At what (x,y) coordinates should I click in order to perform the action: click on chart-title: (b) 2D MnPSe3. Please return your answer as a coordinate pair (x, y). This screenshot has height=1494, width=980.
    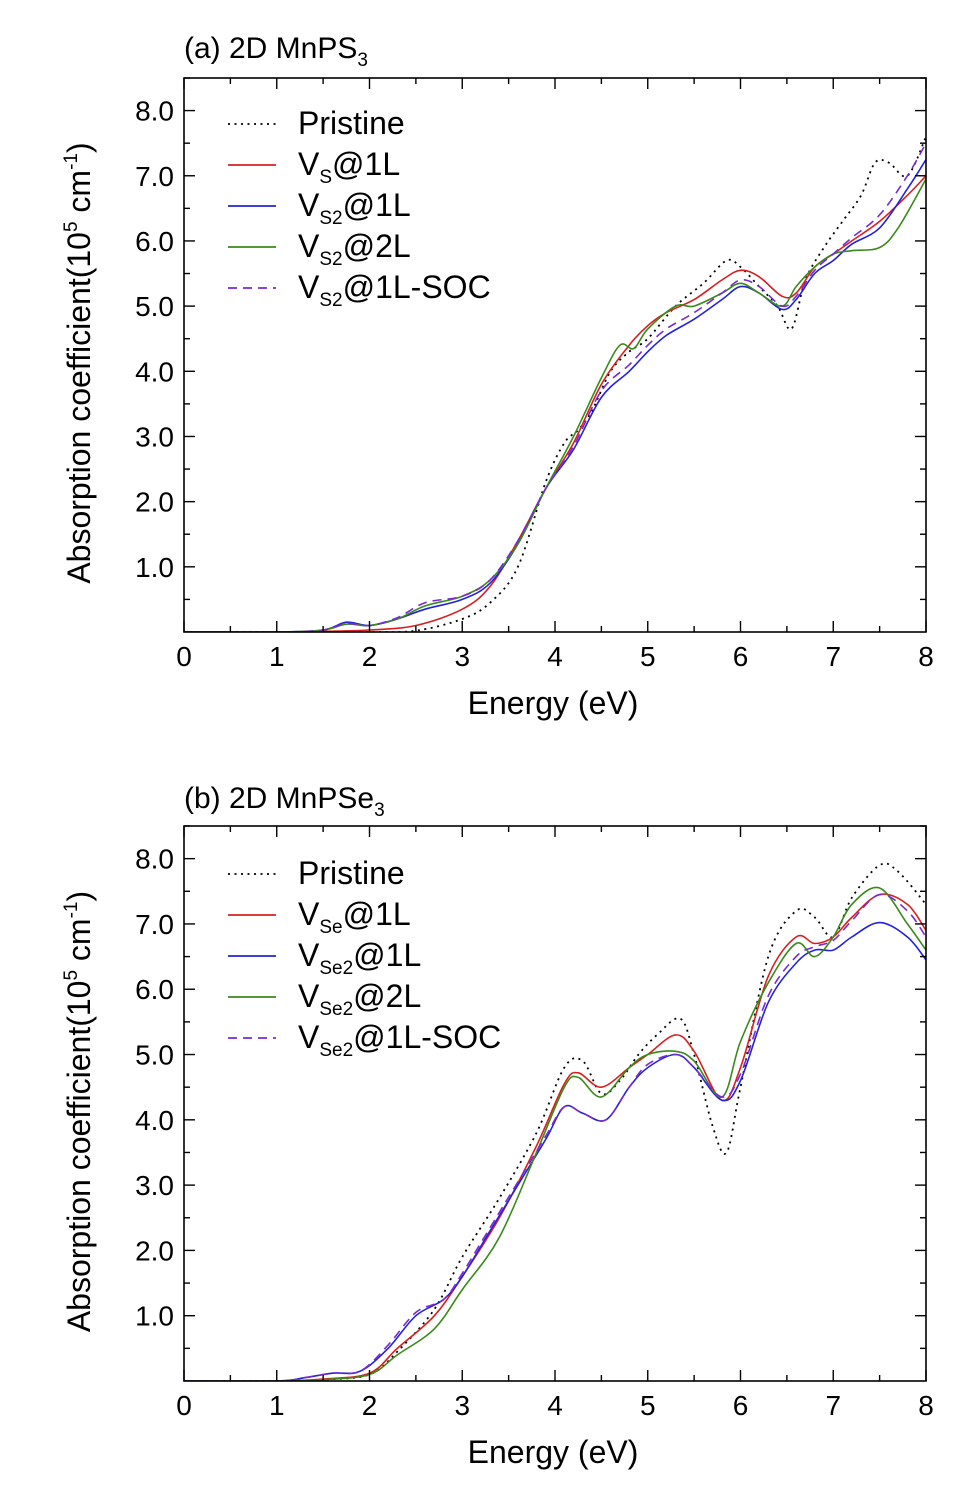
    Looking at the image, I should click on (284, 801).